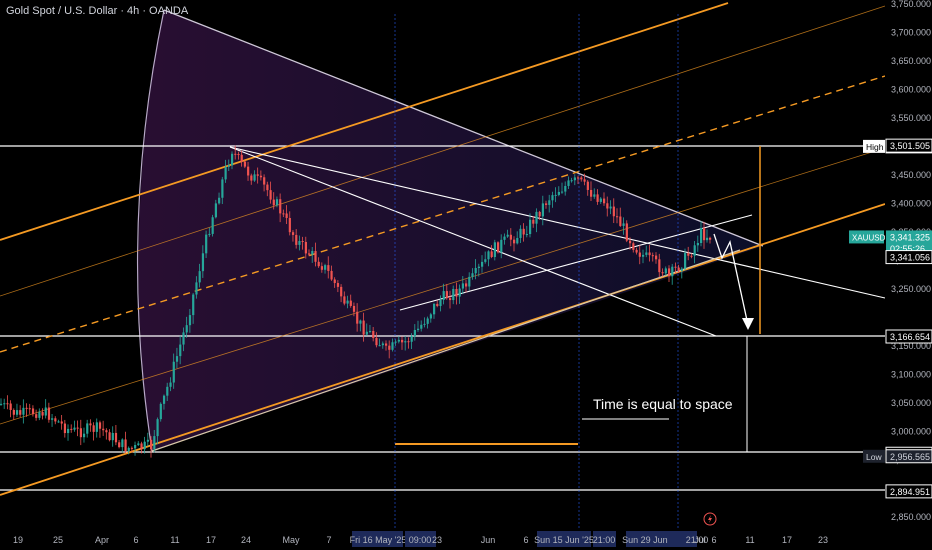 This screenshot has height=550, width=932. Describe the element at coordinates (823, 540) in the screenshot. I see `time-tick-label: 23` at that location.